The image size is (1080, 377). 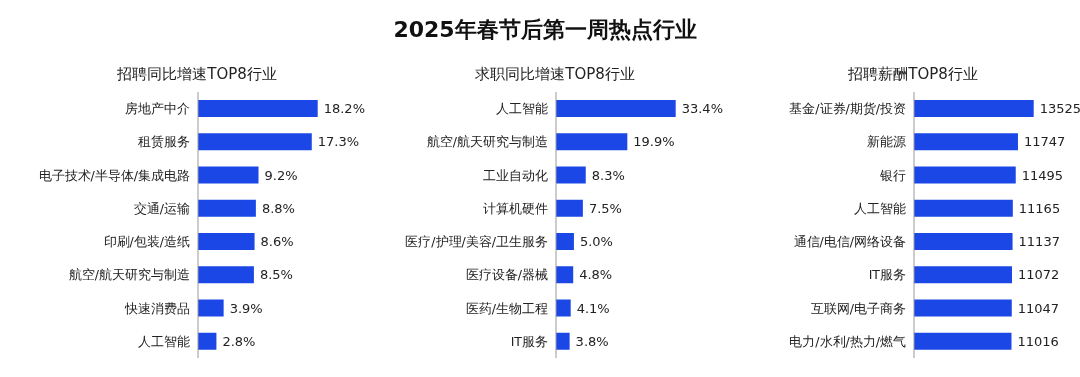 What do you see at coordinates (515, 175) in the screenshot?
I see `y-tick-label: 工业自动化` at bounding box center [515, 175].